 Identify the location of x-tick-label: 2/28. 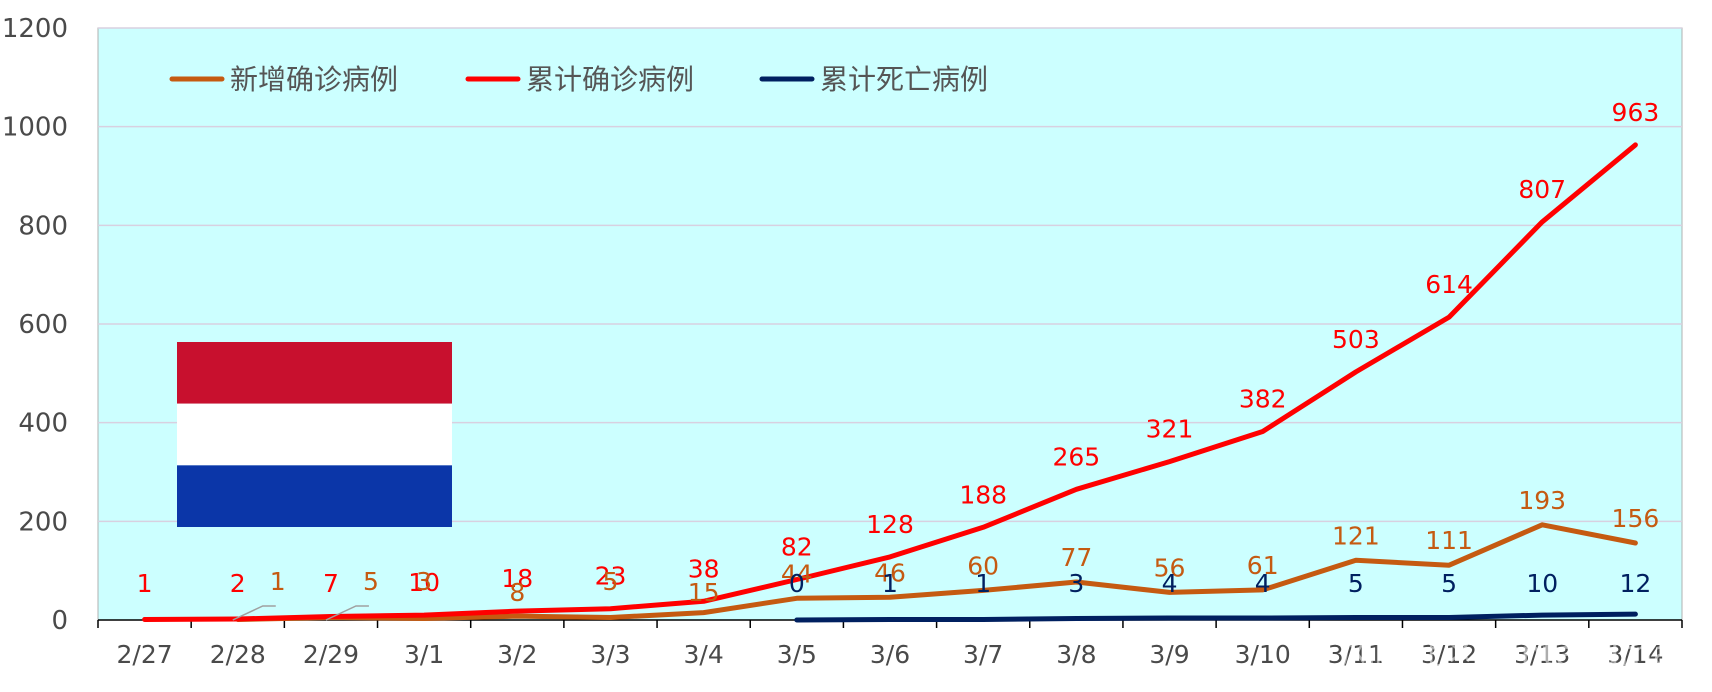
(238, 654).